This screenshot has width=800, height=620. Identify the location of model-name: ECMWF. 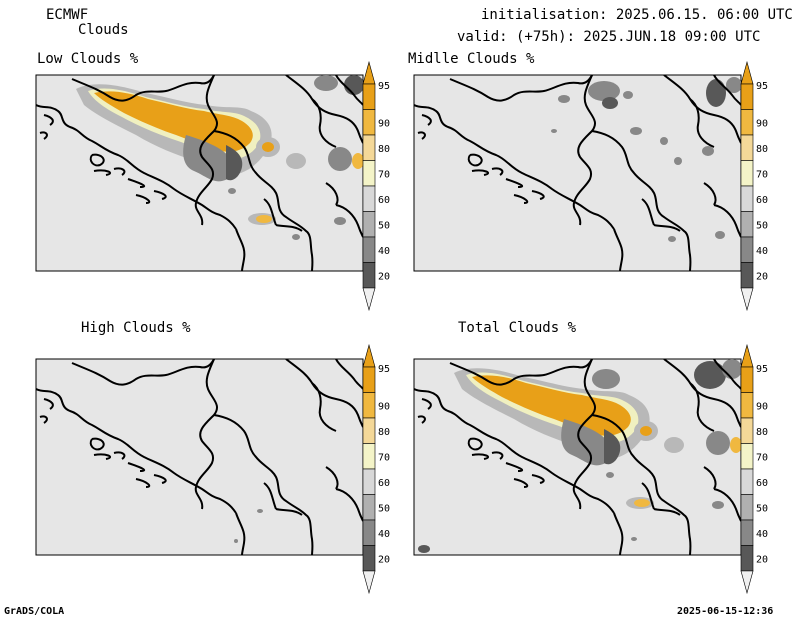
(67, 15).